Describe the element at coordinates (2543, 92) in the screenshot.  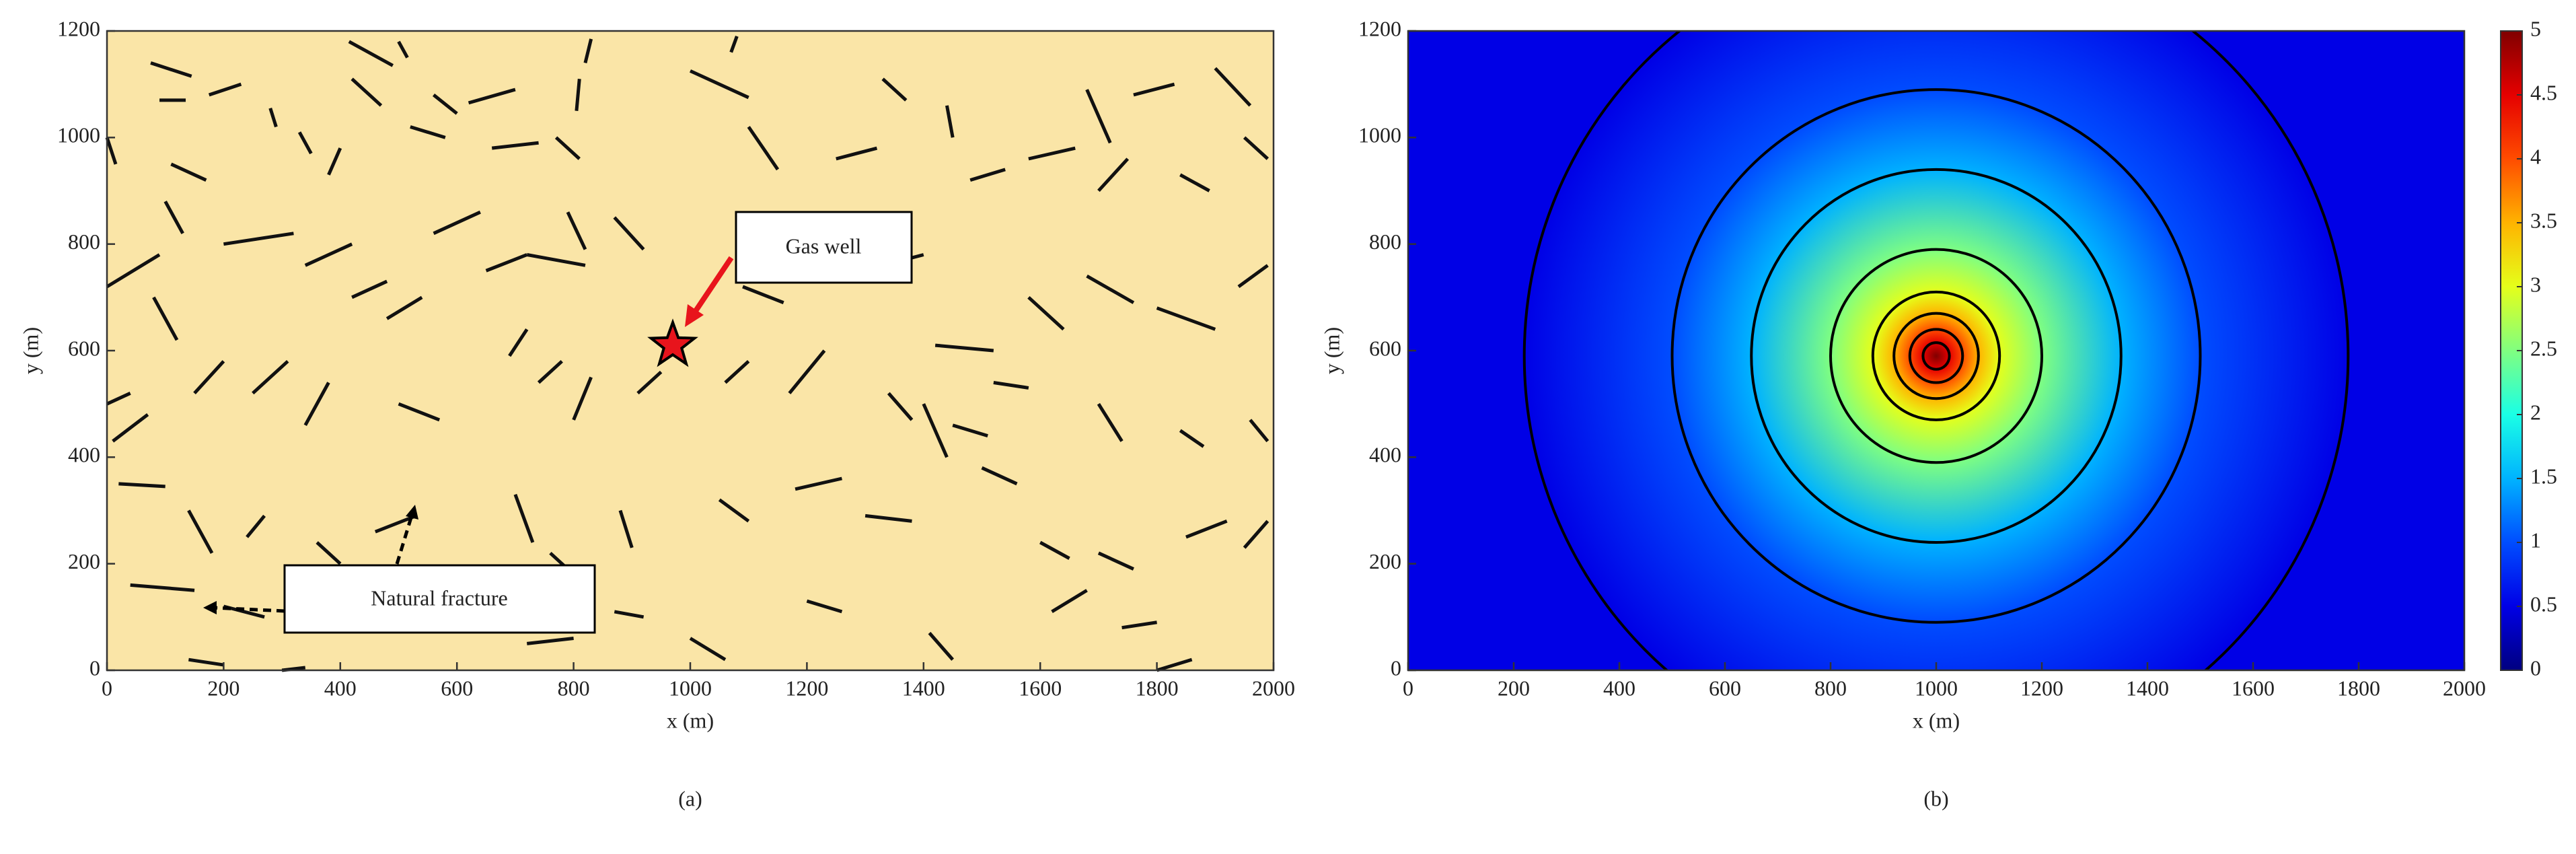
I see `colorbar-tick-label: 4.5` at that location.